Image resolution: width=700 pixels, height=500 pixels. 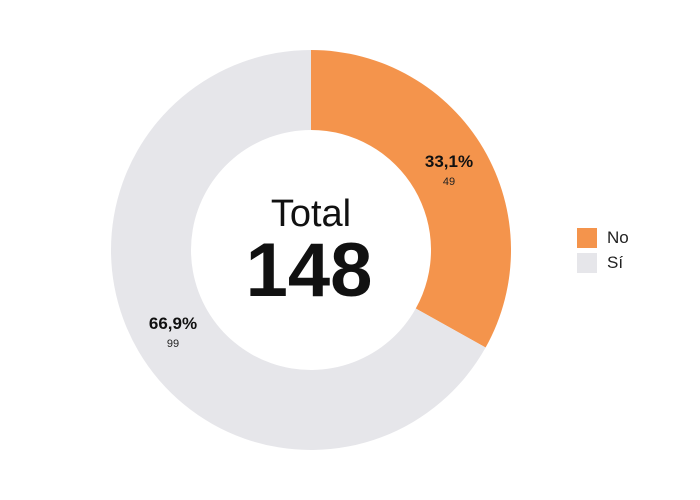 I want to click on slice-count-label-no: 49, so click(x=449, y=182).